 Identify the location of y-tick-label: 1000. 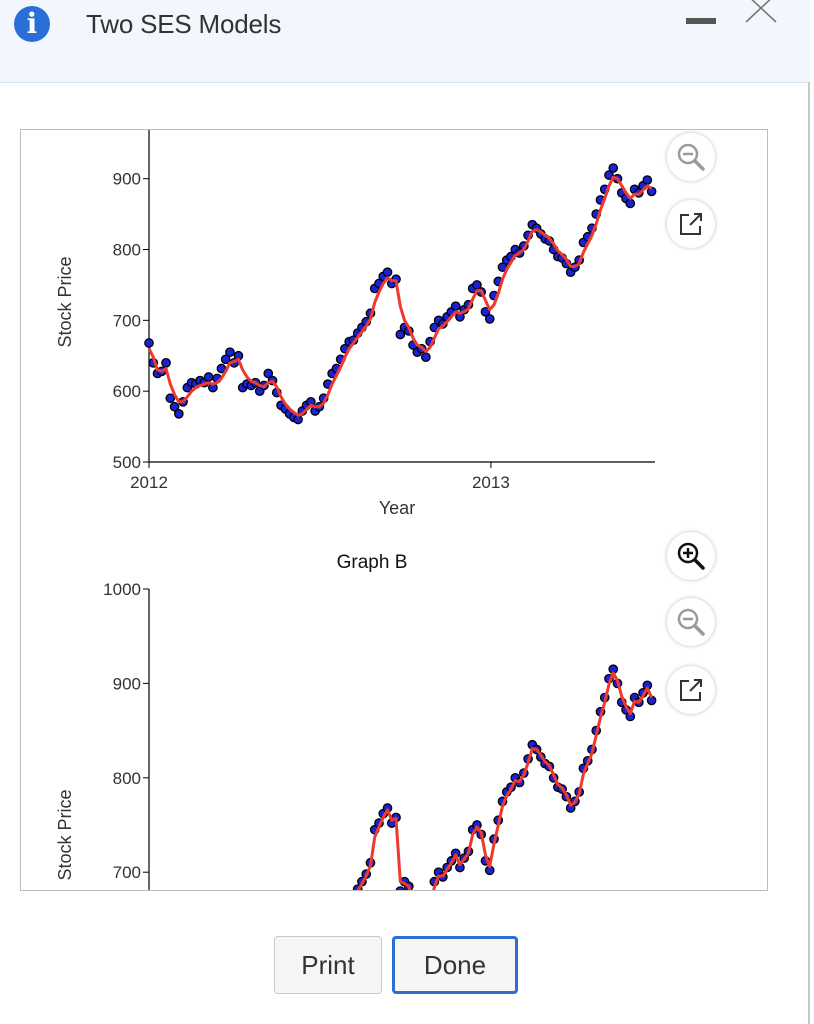
(122, 589).